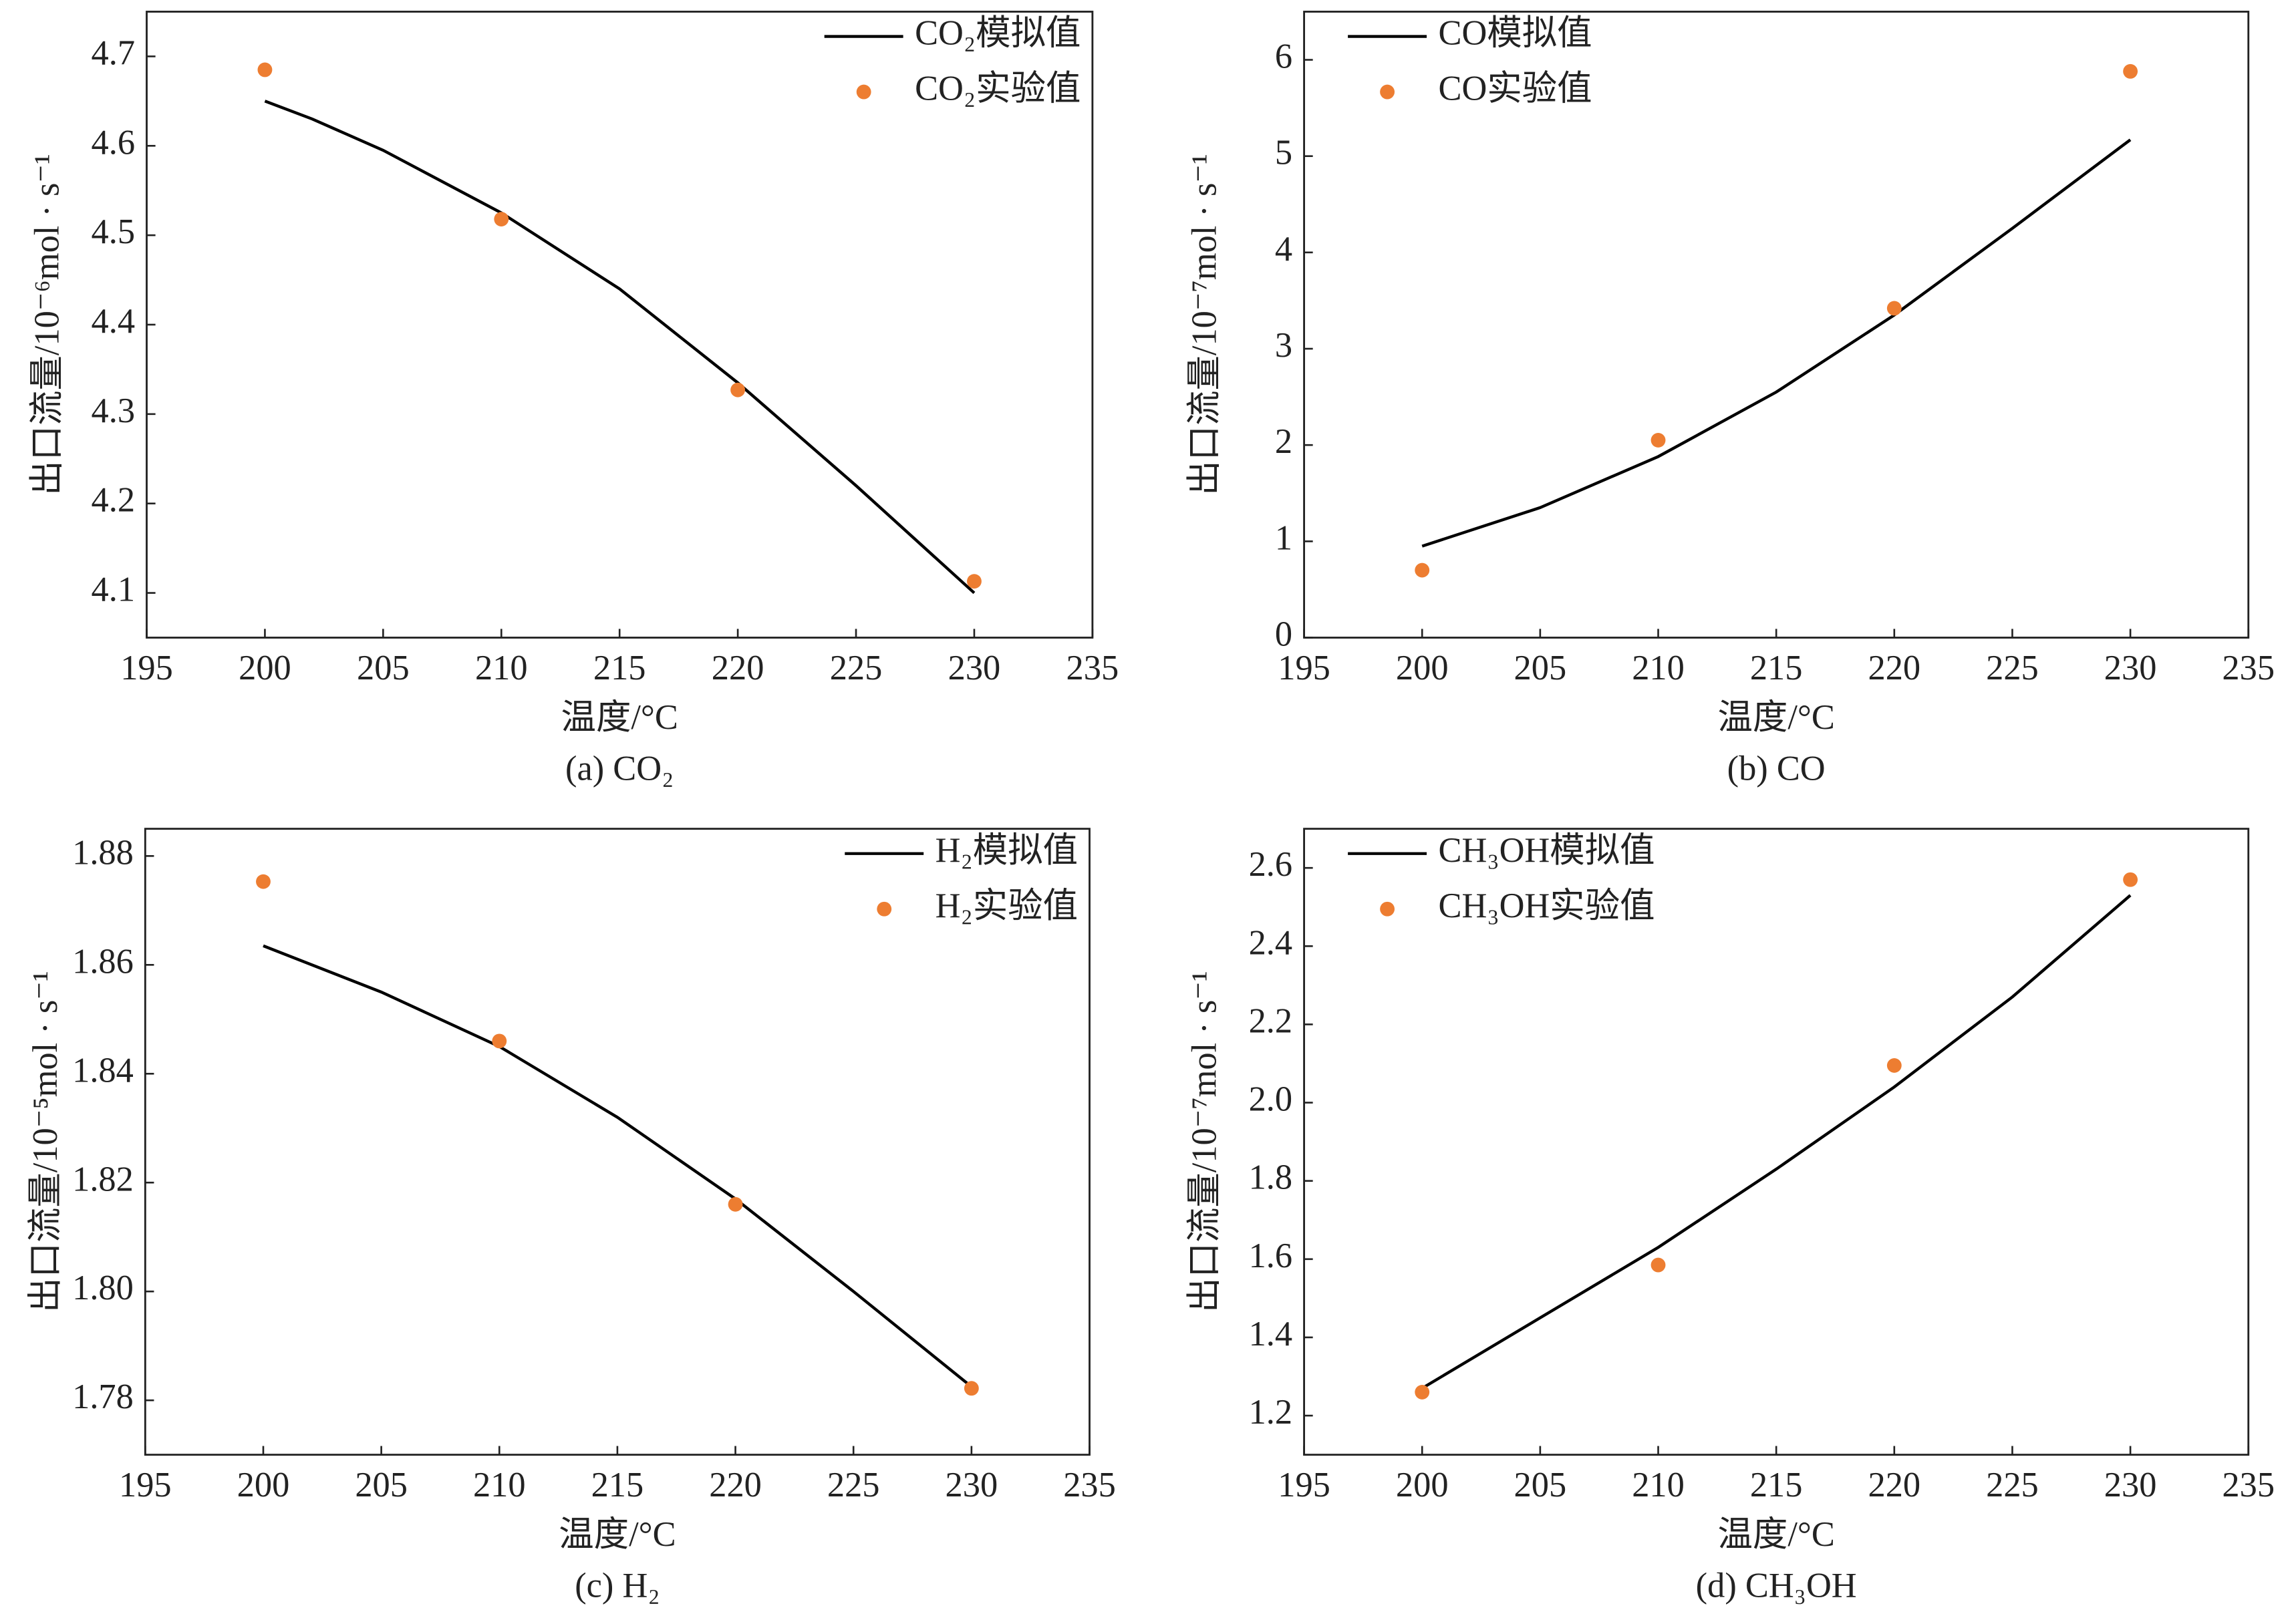 This screenshot has width=2290, height=1624. I want to click on y-tick-label: 4.7, so click(114, 52).